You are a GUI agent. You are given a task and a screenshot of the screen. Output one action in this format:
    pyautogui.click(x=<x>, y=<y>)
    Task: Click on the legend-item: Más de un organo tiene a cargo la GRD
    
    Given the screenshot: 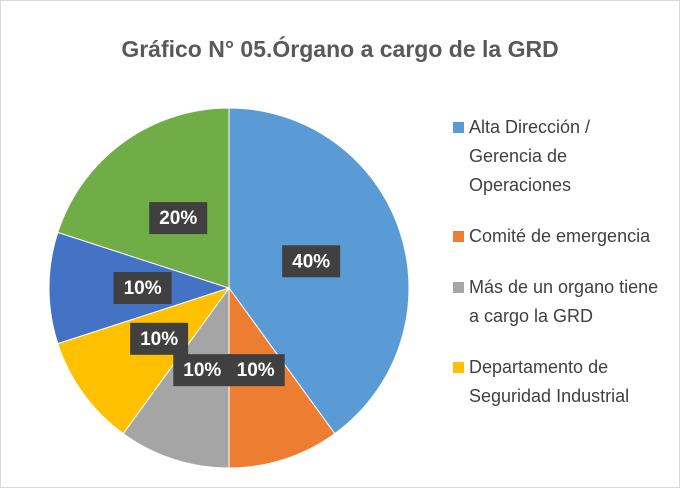 What is the action you would take?
    pyautogui.click(x=558, y=302)
    